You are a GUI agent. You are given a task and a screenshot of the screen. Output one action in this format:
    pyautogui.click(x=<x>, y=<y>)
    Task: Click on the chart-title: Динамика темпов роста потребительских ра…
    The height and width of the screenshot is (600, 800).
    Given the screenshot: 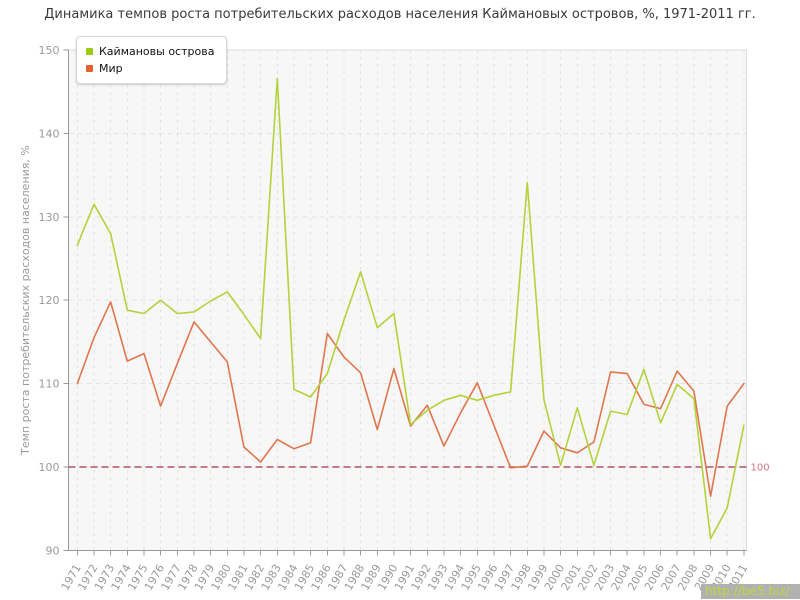 What is the action you would take?
    pyautogui.click(x=400, y=14)
    